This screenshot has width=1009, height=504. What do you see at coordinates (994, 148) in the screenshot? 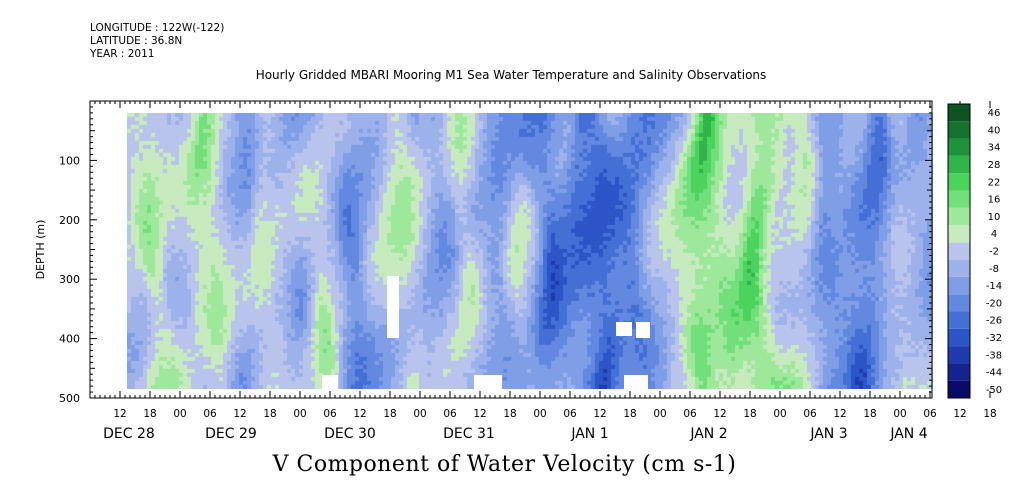
I see `colorbar-label: 34` at bounding box center [994, 148].